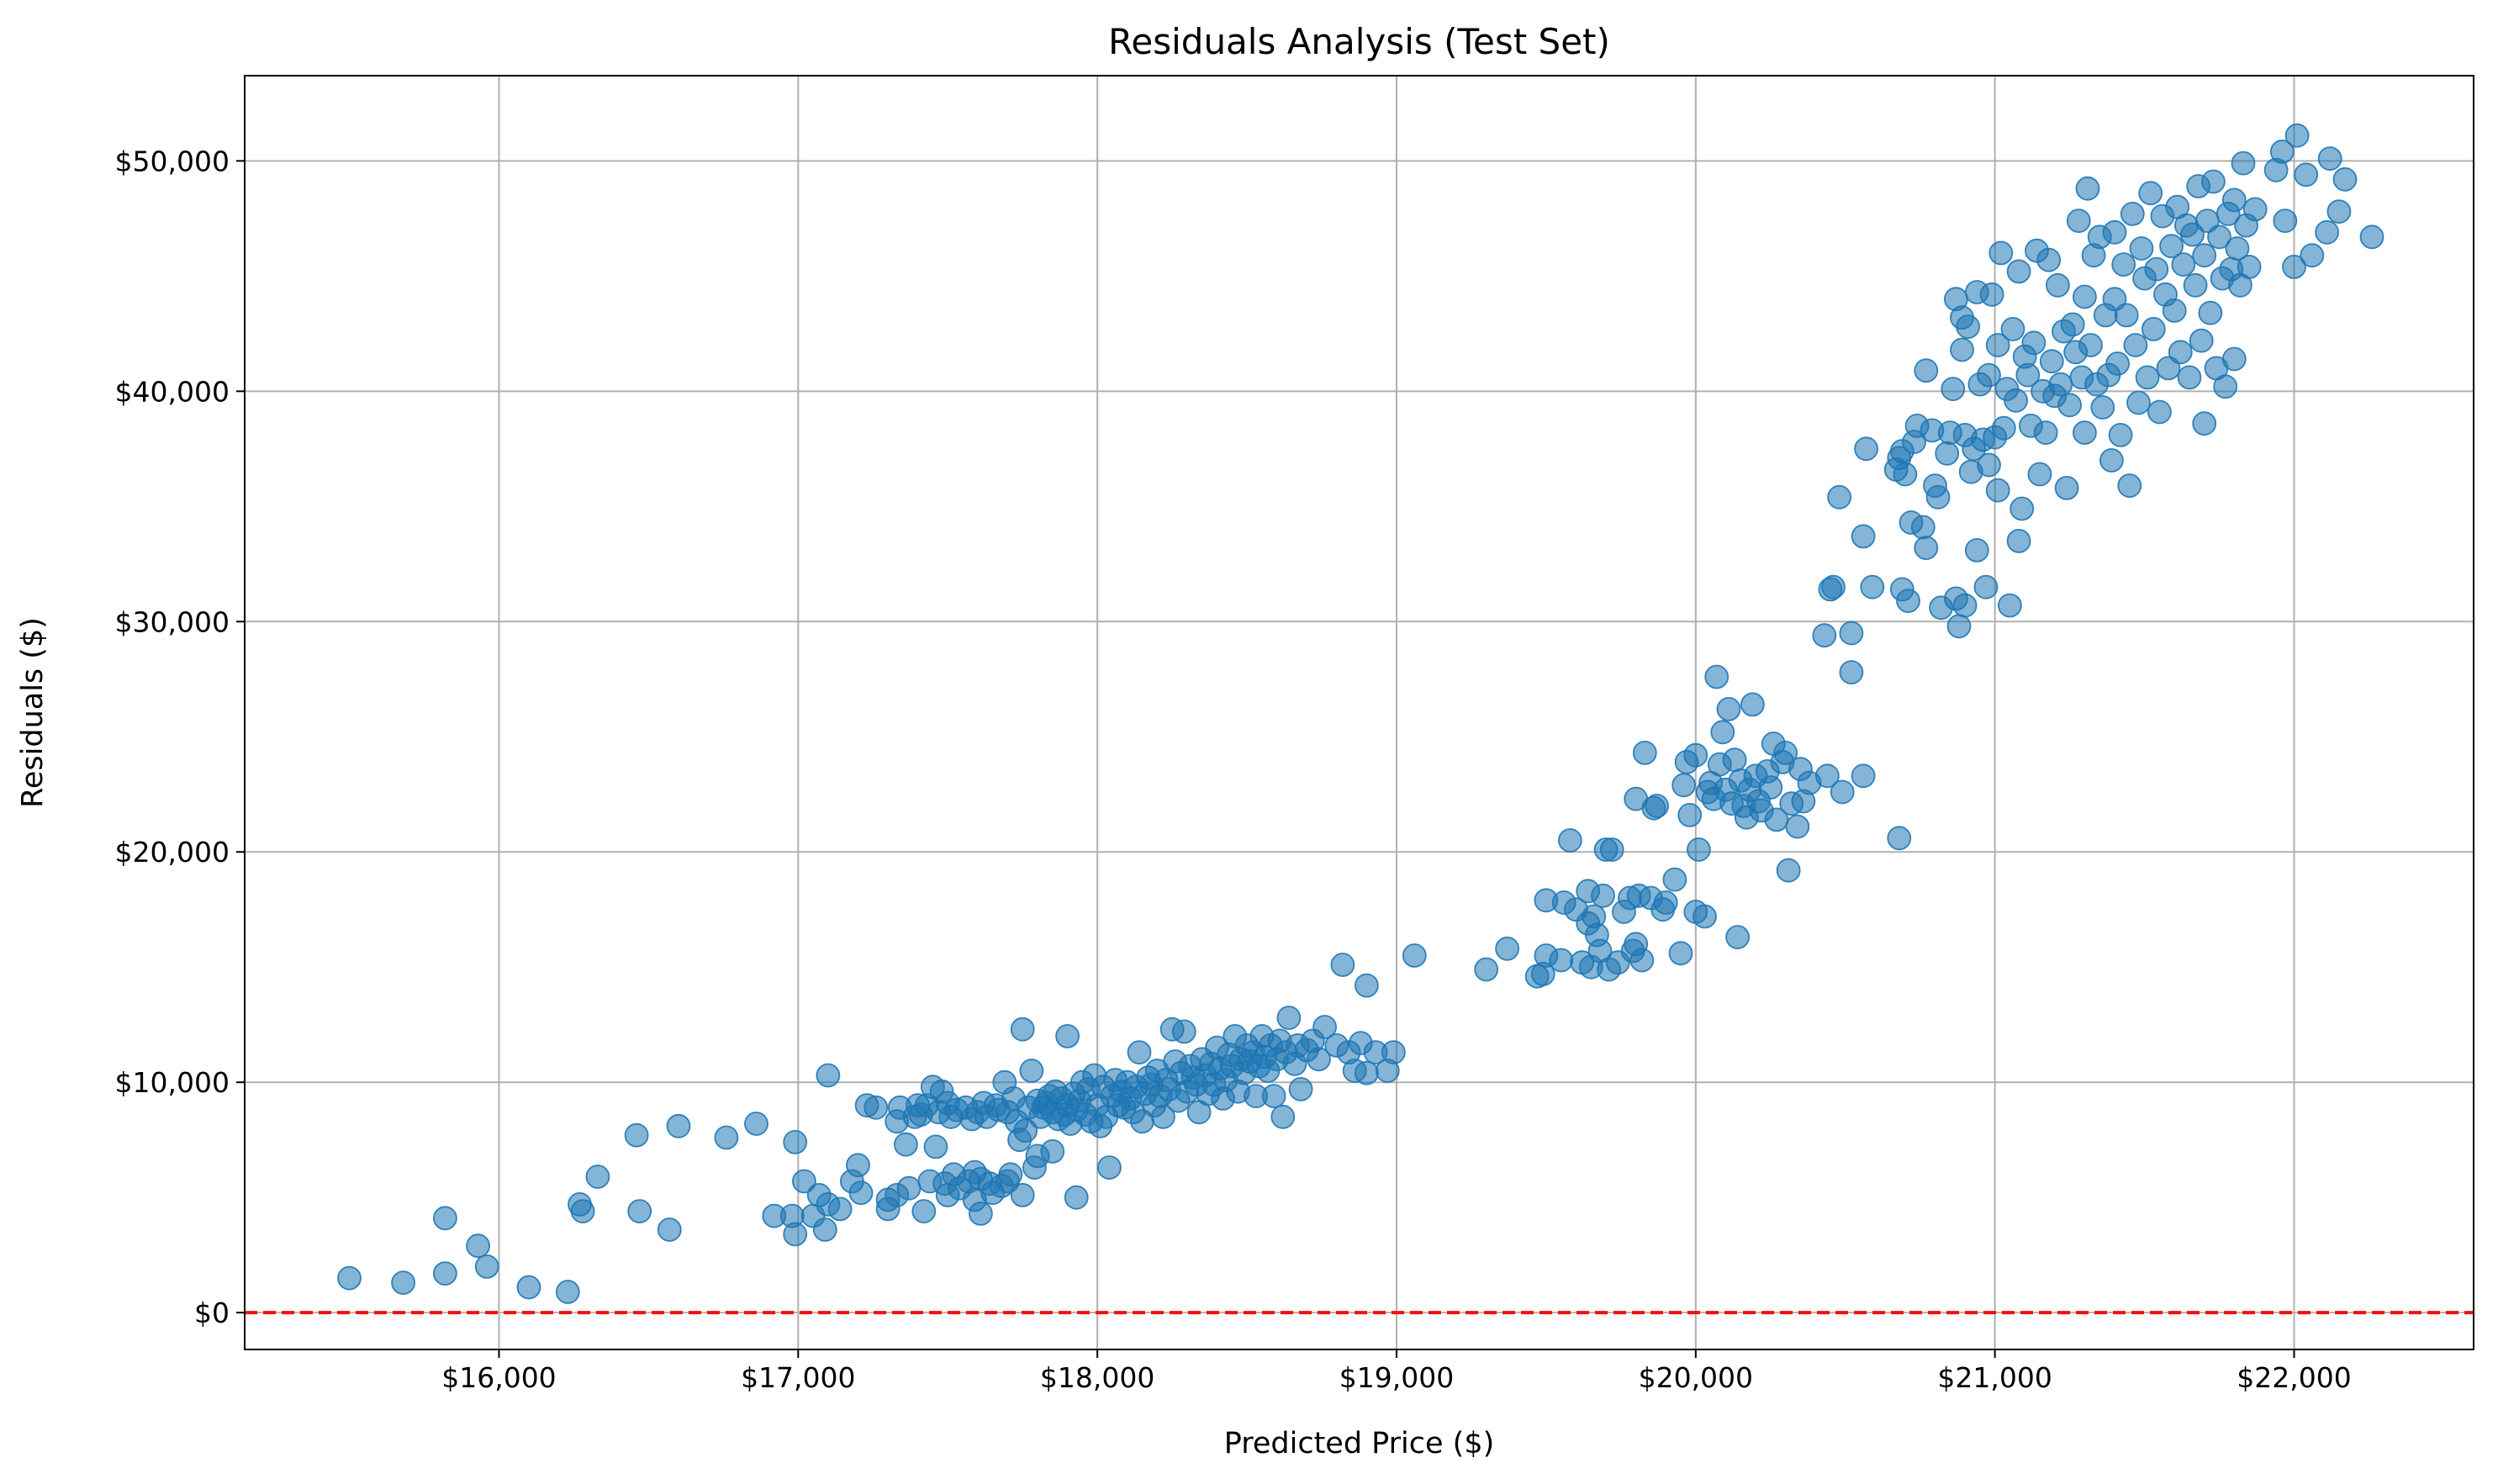  I want to click on x-tick-label-4: $20,000, so click(1696, 1377).